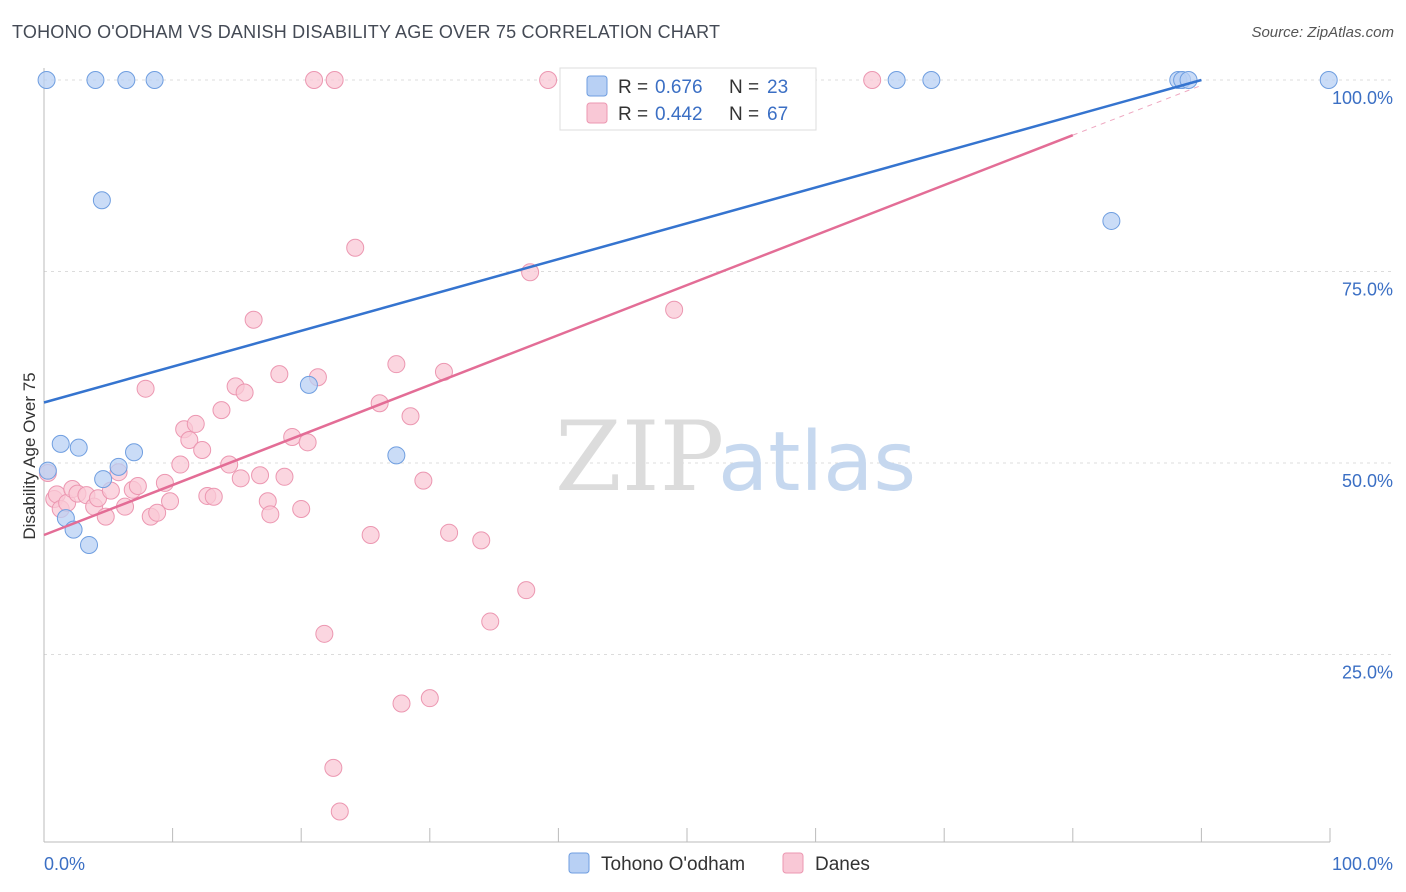  Describe the element at coordinates (687, 835) in the screenshot. I see `x-ticks` at that location.